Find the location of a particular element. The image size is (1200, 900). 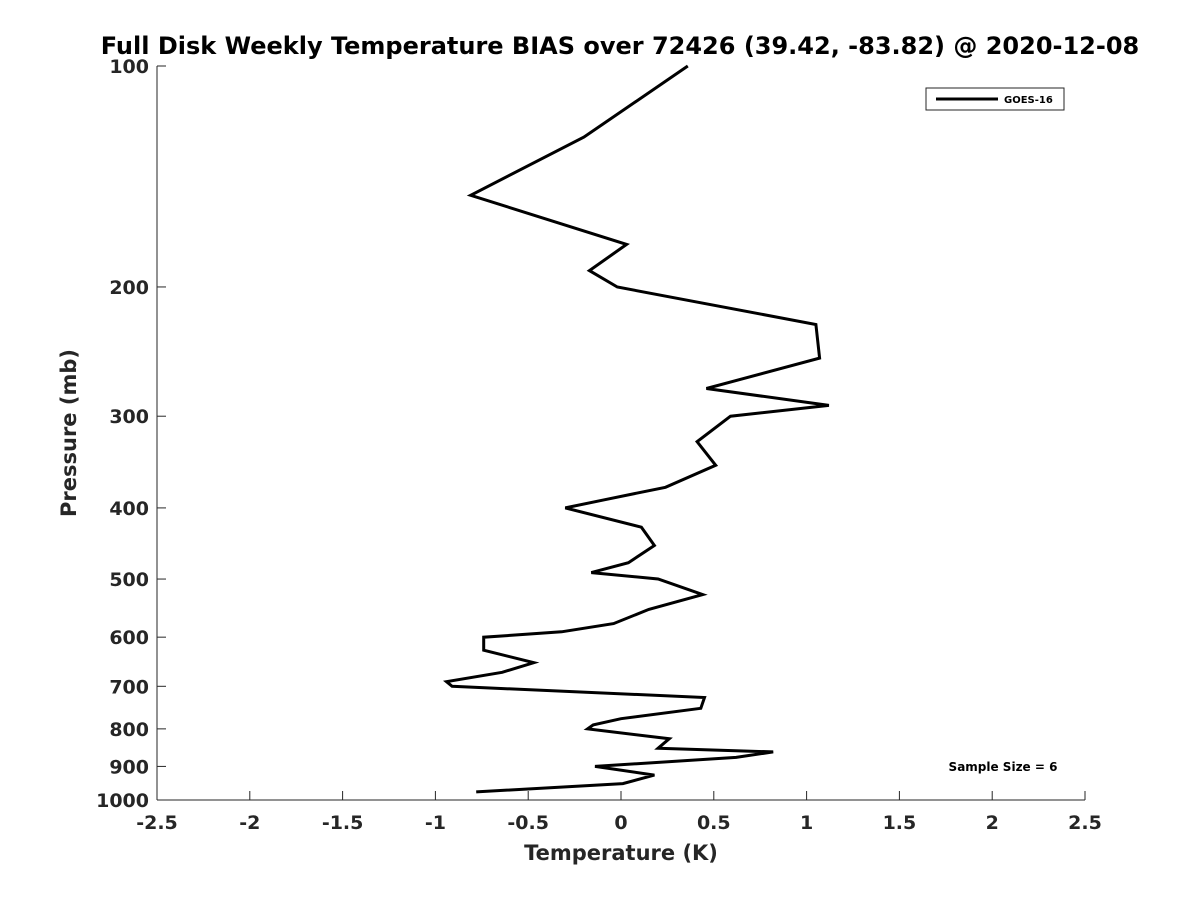

y-tick-label: 300 is located at coordinates (129, 417).